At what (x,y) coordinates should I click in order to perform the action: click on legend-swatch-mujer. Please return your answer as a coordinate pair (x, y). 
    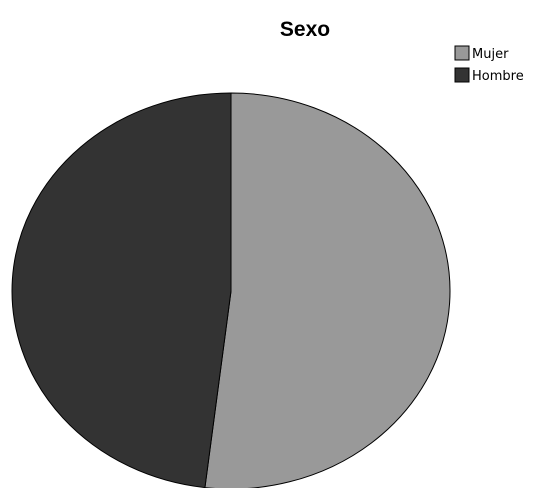
    Looking at the image, I should click on (462, 53).